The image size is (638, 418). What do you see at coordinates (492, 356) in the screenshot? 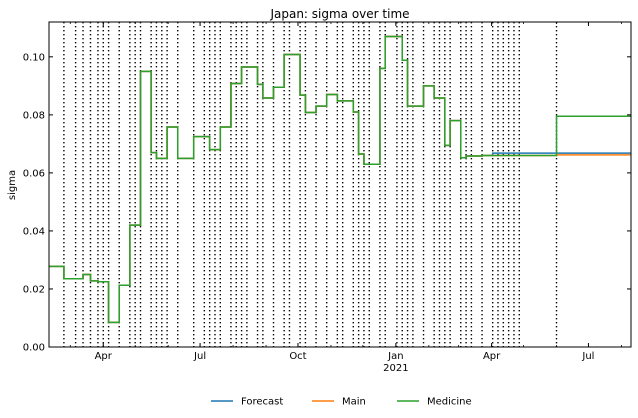
I see `x-tick-label-4: Apr` at bounding box center [492, 356].